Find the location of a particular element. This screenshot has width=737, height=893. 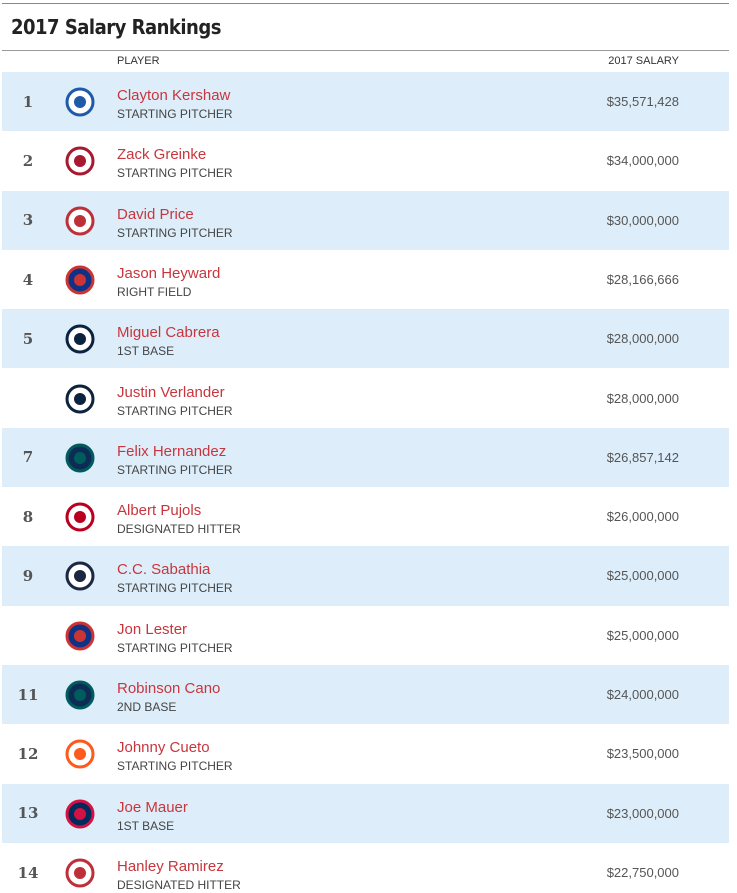

salary: $23,500,000 is located at coordinates (642, 754).